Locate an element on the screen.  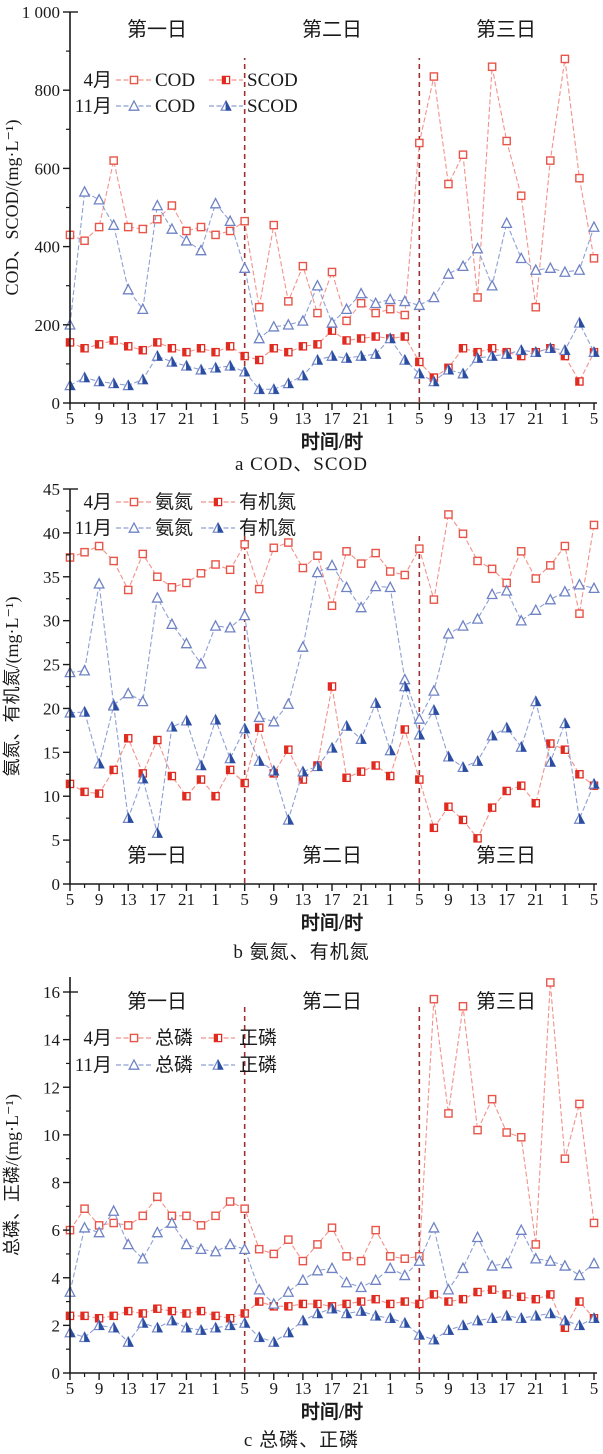
y-axis-ticks: 0 200 400 600 800 1 000 is located at coordinates (46, 208).